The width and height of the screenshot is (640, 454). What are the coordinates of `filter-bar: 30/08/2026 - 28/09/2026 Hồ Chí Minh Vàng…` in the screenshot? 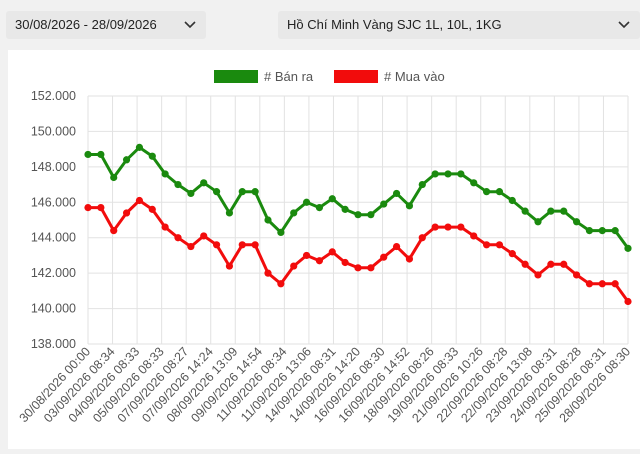 It's located at (320, 25).